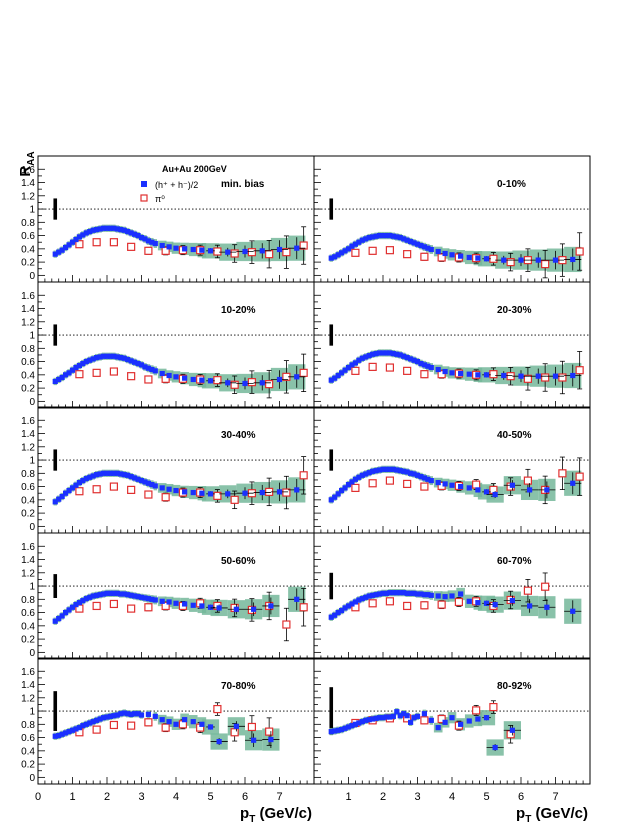 This screenshot has height=825, width=638. I want to click on x-axis-title-left: pT (GeV/c), so click(276, 815).